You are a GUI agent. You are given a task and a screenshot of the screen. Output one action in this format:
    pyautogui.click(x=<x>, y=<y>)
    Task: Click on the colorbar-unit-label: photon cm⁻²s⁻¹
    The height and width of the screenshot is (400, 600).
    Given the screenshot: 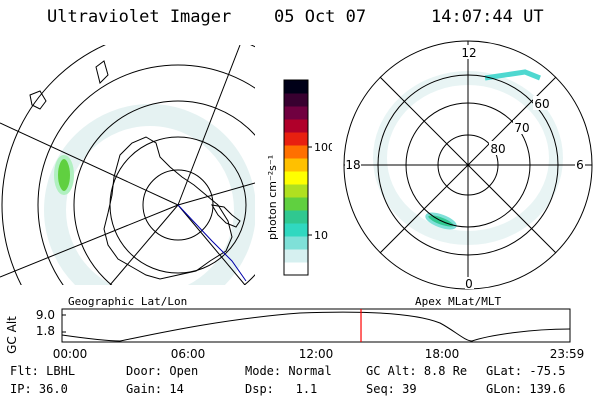 What is the action you would take?
    pyautogui.click(x=272, y=197)
    